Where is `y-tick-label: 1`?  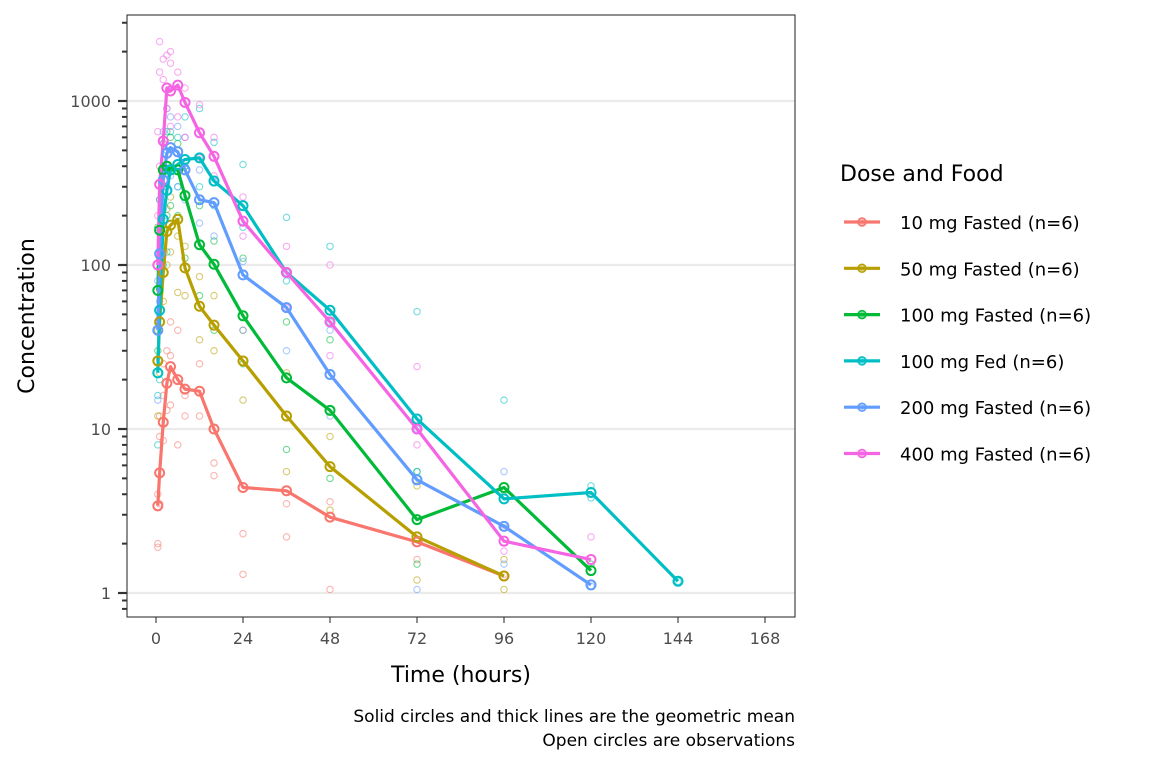 y-tick-label: 1 is located at coordinates (106, 593).